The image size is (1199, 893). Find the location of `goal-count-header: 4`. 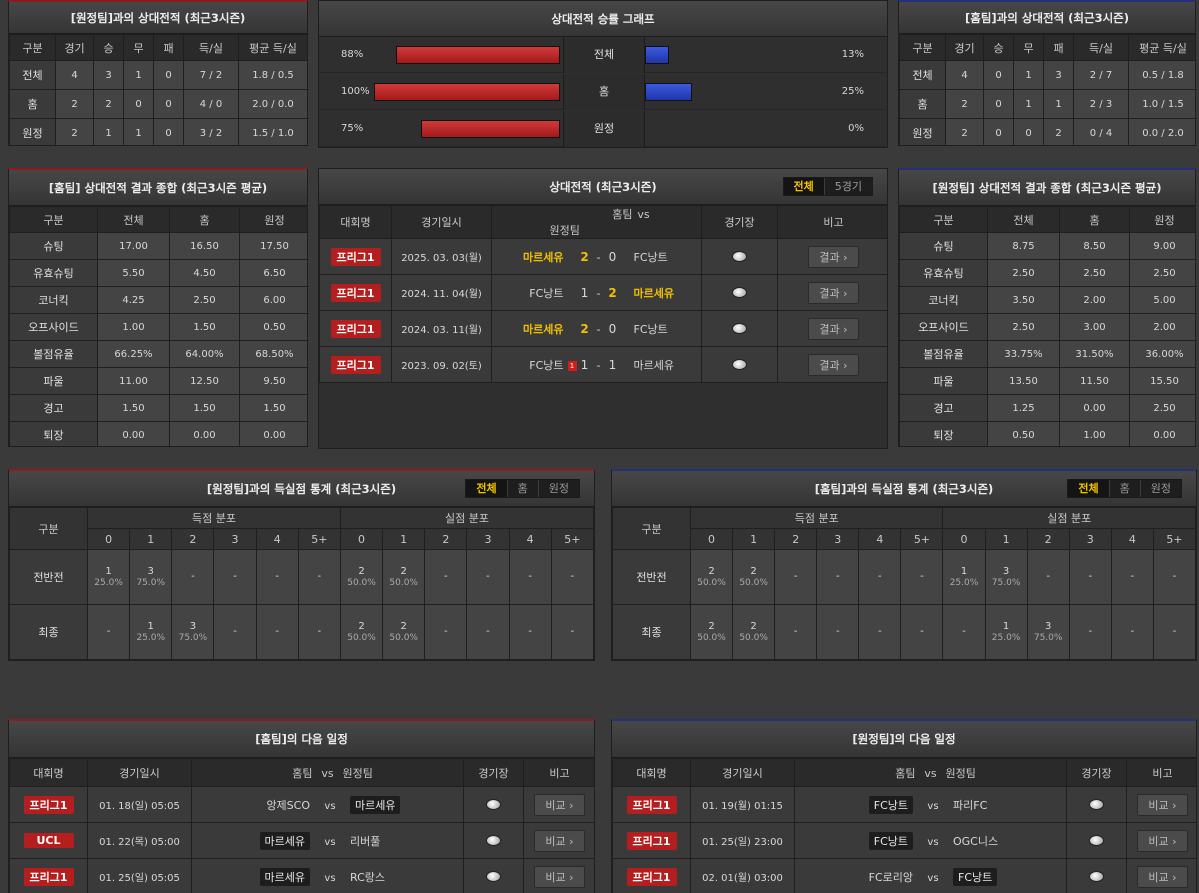

goal-count-header: 4 is located at coordinates (530, 539).